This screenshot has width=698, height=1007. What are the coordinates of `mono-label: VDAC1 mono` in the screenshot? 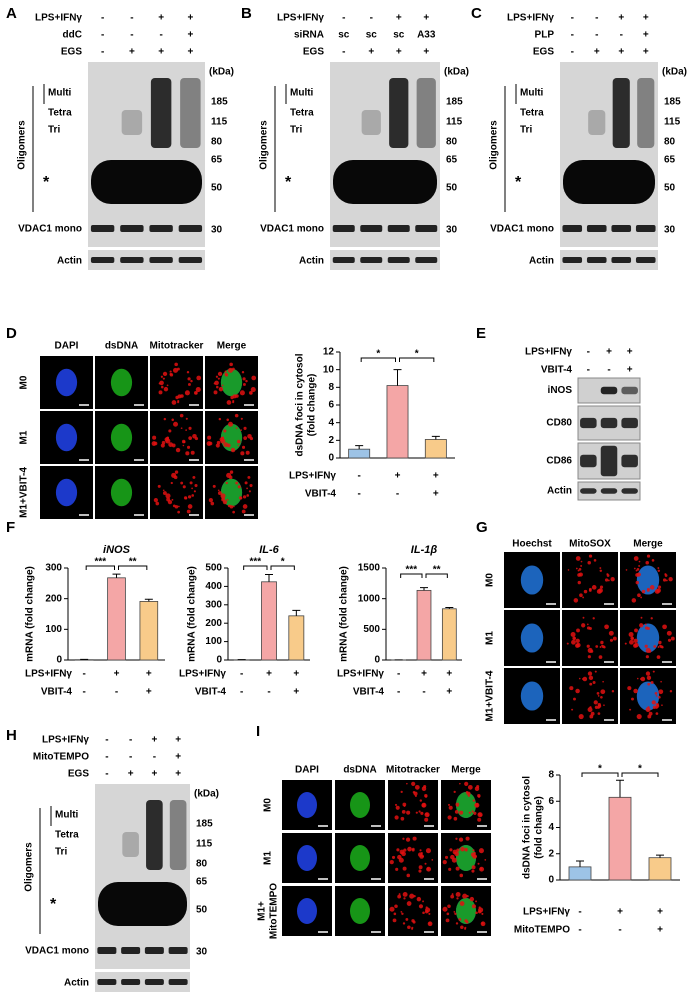 It's located at (292, 229).